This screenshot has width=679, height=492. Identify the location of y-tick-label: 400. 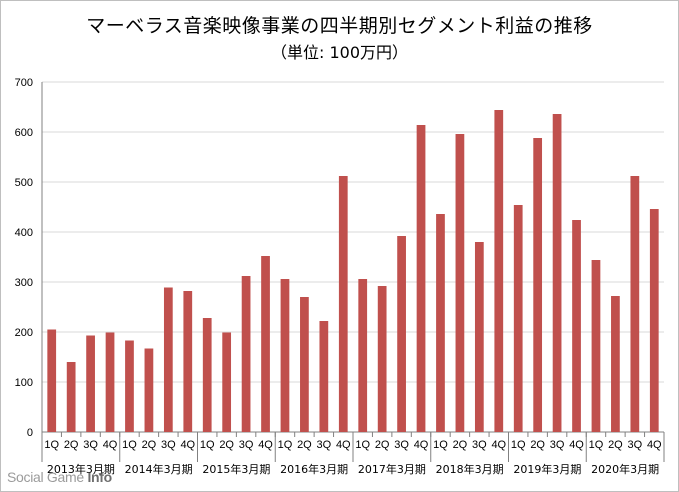
(24, 233).